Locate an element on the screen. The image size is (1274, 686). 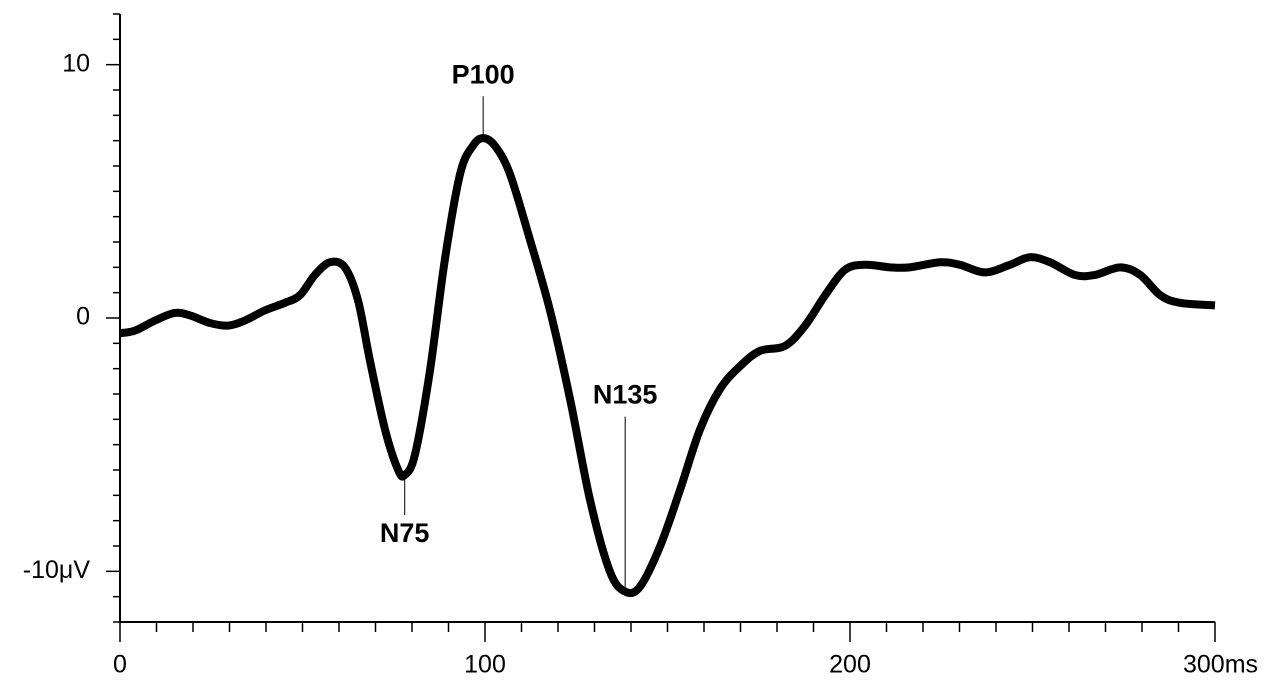
x-tick-label: 0 is located at coordinates (120, 665).